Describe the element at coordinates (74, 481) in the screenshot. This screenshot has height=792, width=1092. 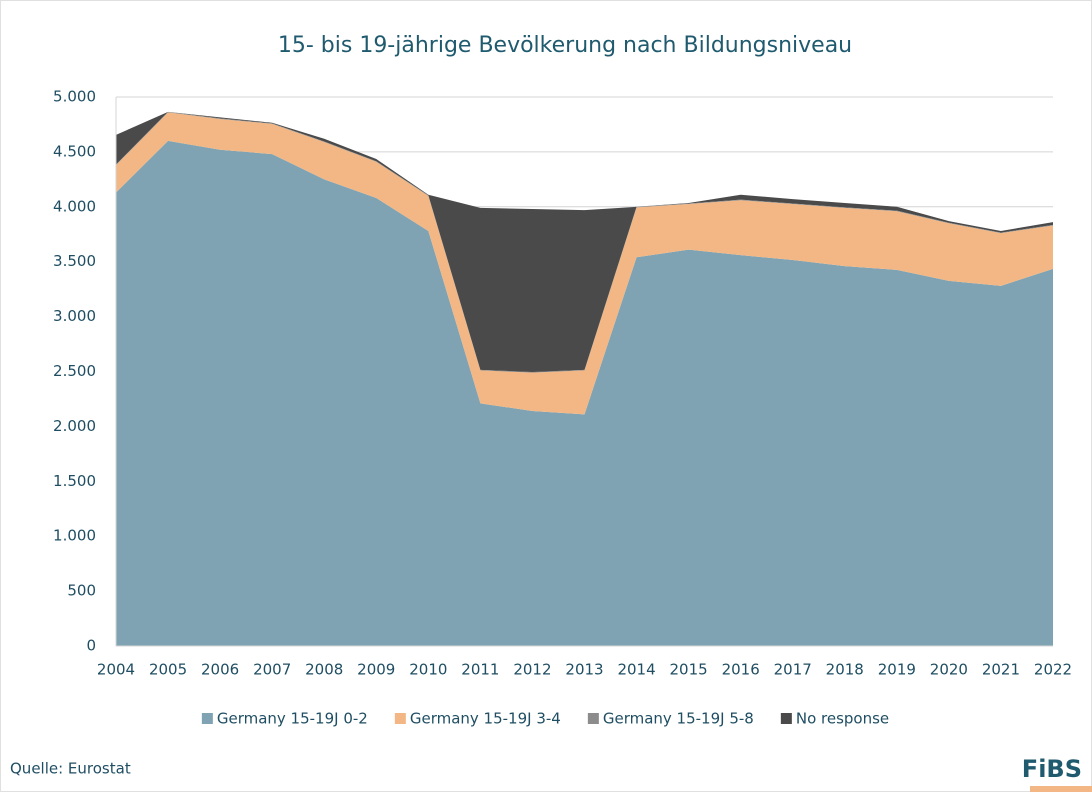
I see `y-tick-label: 1.500` at that location.